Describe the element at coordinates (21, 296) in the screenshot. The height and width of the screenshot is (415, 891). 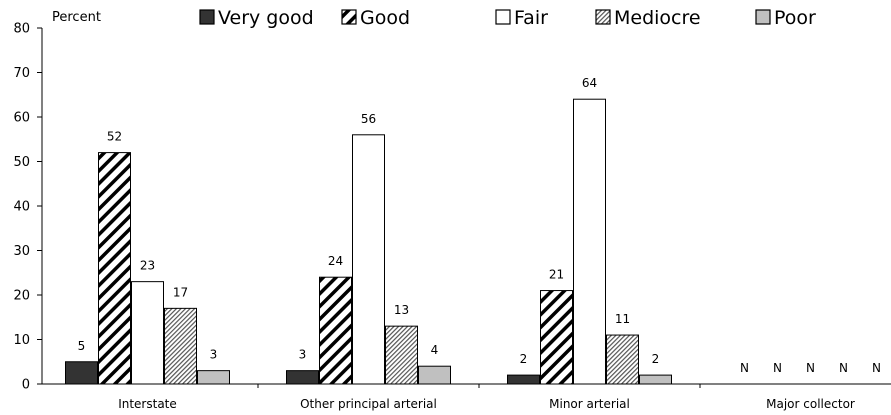
I see `y-tick-label: 20` at that location.